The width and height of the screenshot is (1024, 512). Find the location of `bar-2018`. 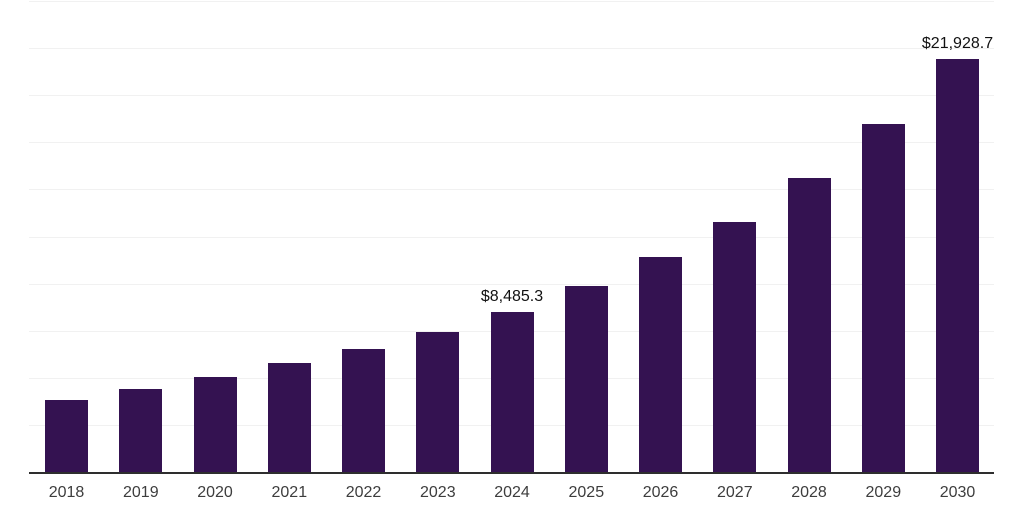

bar-2018 is located at coordinates (66, 436).